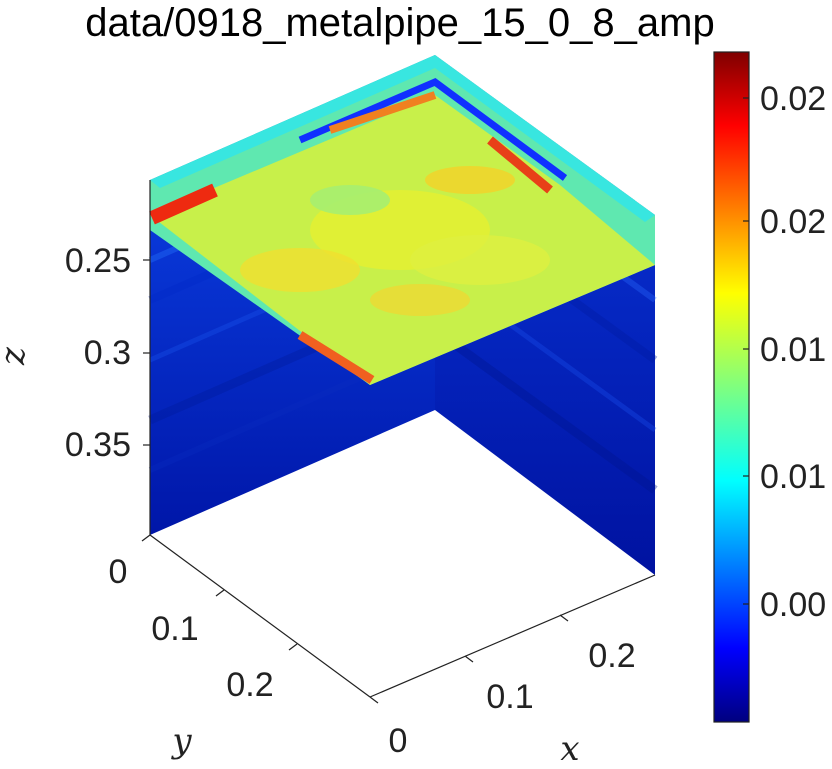  I want to click on z-tick-label: 0.3, so click(107, 353).